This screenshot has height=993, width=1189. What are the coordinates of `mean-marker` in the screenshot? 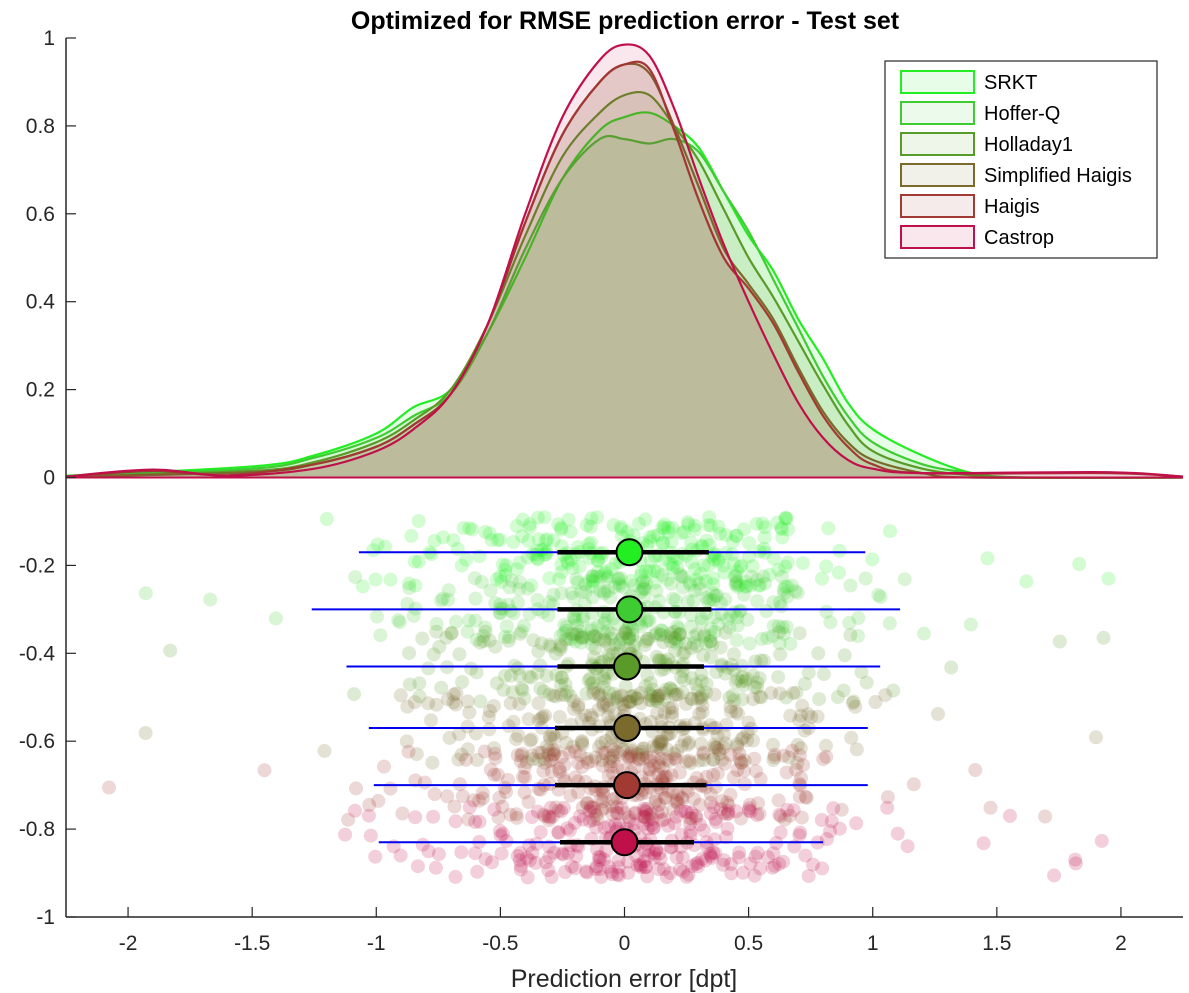 It's located at (626, 666).